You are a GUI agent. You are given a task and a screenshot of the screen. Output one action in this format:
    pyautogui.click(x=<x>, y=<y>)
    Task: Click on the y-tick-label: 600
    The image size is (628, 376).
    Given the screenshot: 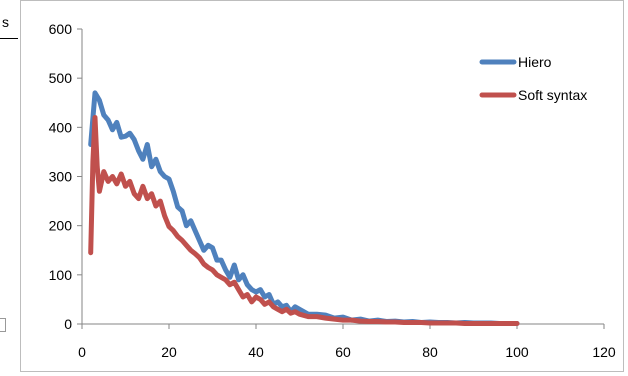 What is the action you would take?
    pyautogui.click(x=61, y=29)
    